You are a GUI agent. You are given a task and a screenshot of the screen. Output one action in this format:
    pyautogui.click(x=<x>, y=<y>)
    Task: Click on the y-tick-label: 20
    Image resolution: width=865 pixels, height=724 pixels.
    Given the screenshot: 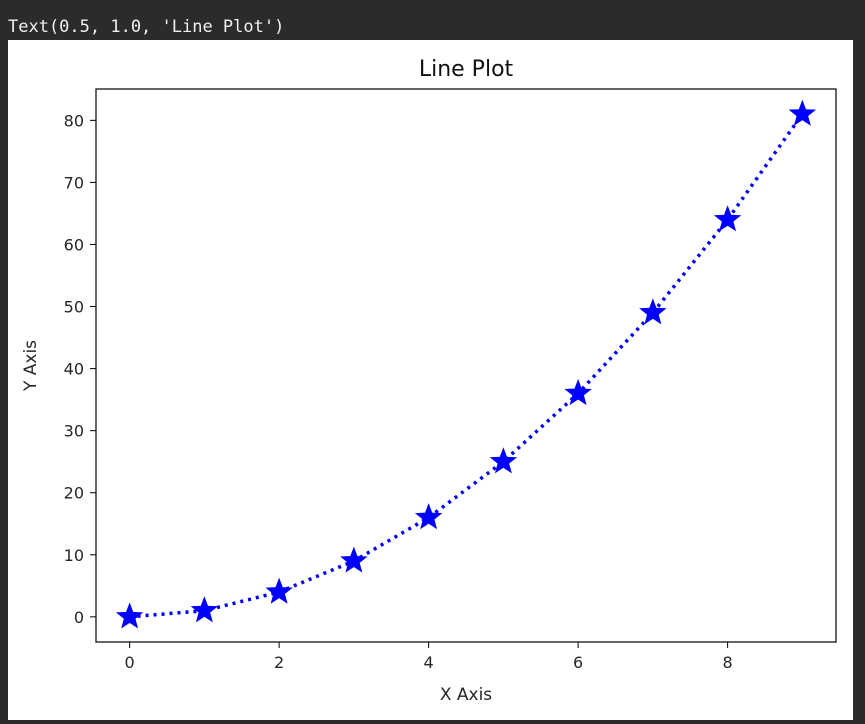 What is the action you would take?
    pyautogui.click(x=74, y=493)
    